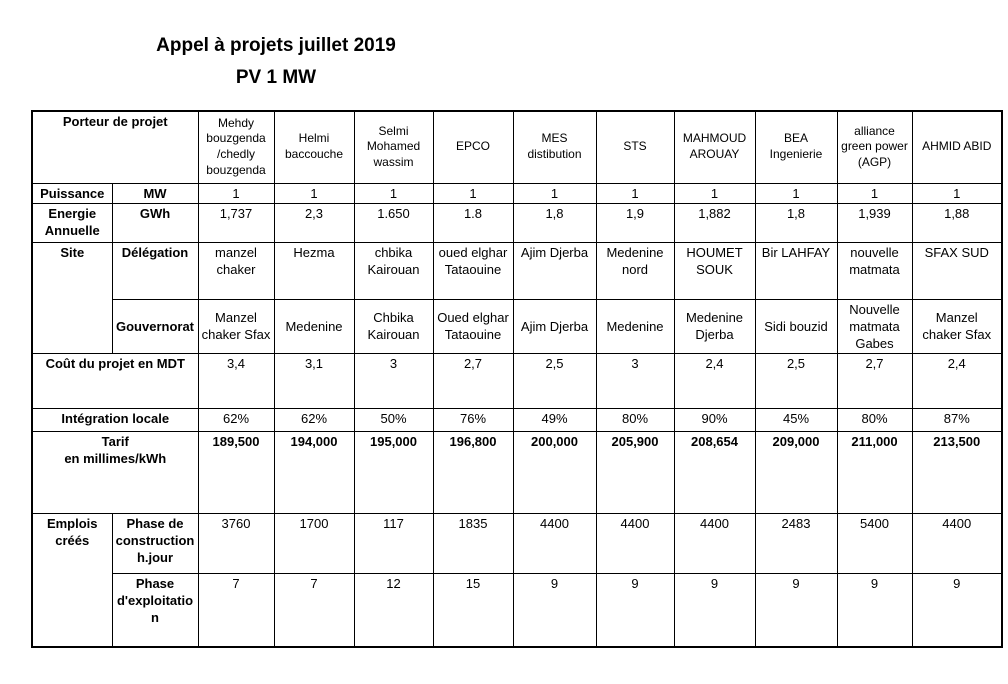 Image resolution: width=1008 pixels, height=684 pixels. What do you see at coordinates (473, 222) in the screenshot?
I see `energie-value-cell: 1.8` at bounding box center [473, 222].